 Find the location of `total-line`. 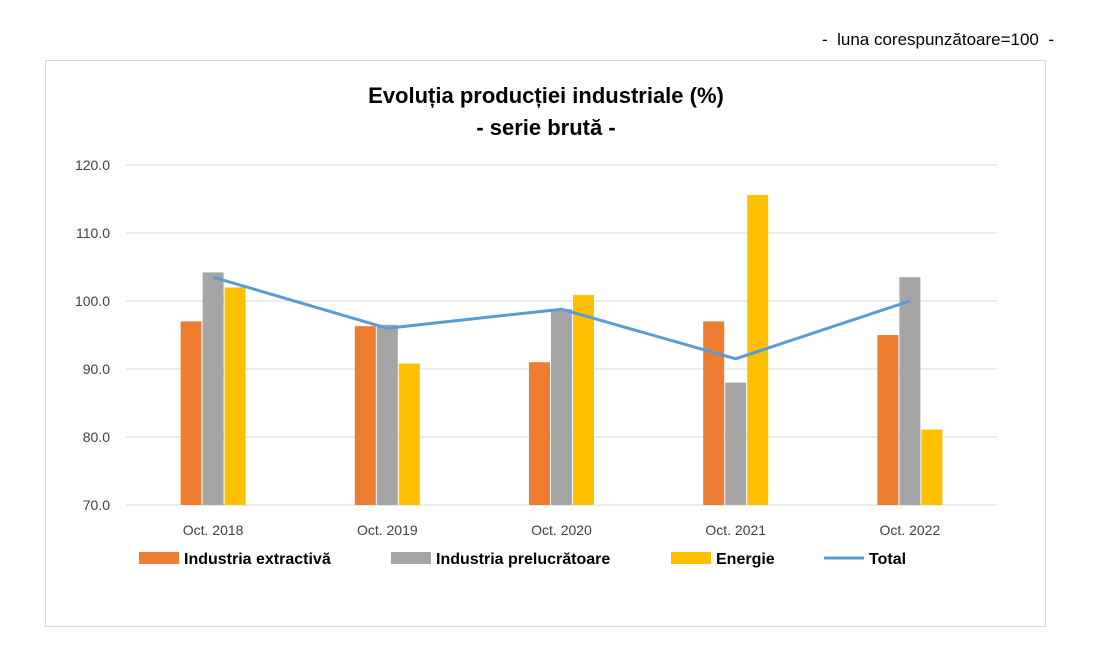

total-line is located at coordinates (561, 318).